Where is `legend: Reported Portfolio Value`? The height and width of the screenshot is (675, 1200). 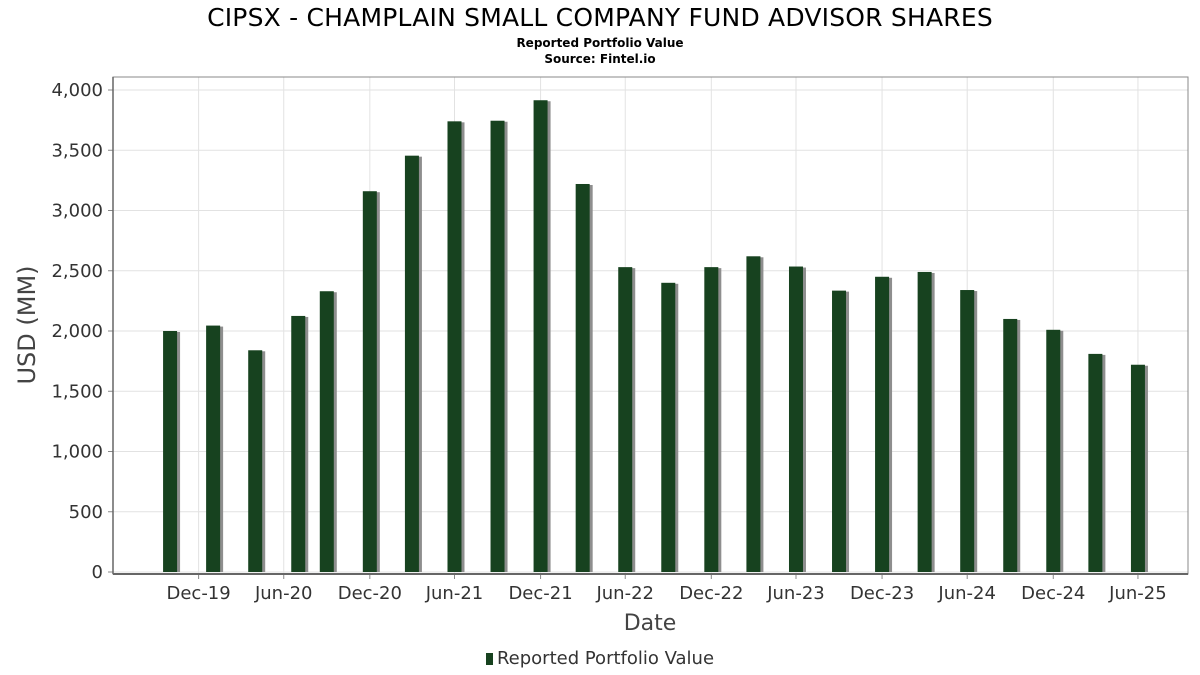
legend: Reported Portfolio Value is located at coordinates (600, 658).